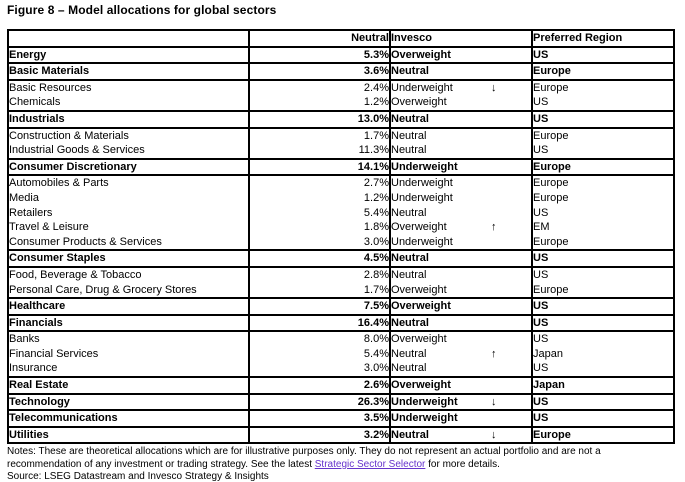 The image size is (685, 482). I want to click on sector-name-cell: Consumer Staples, so click(57, 258).